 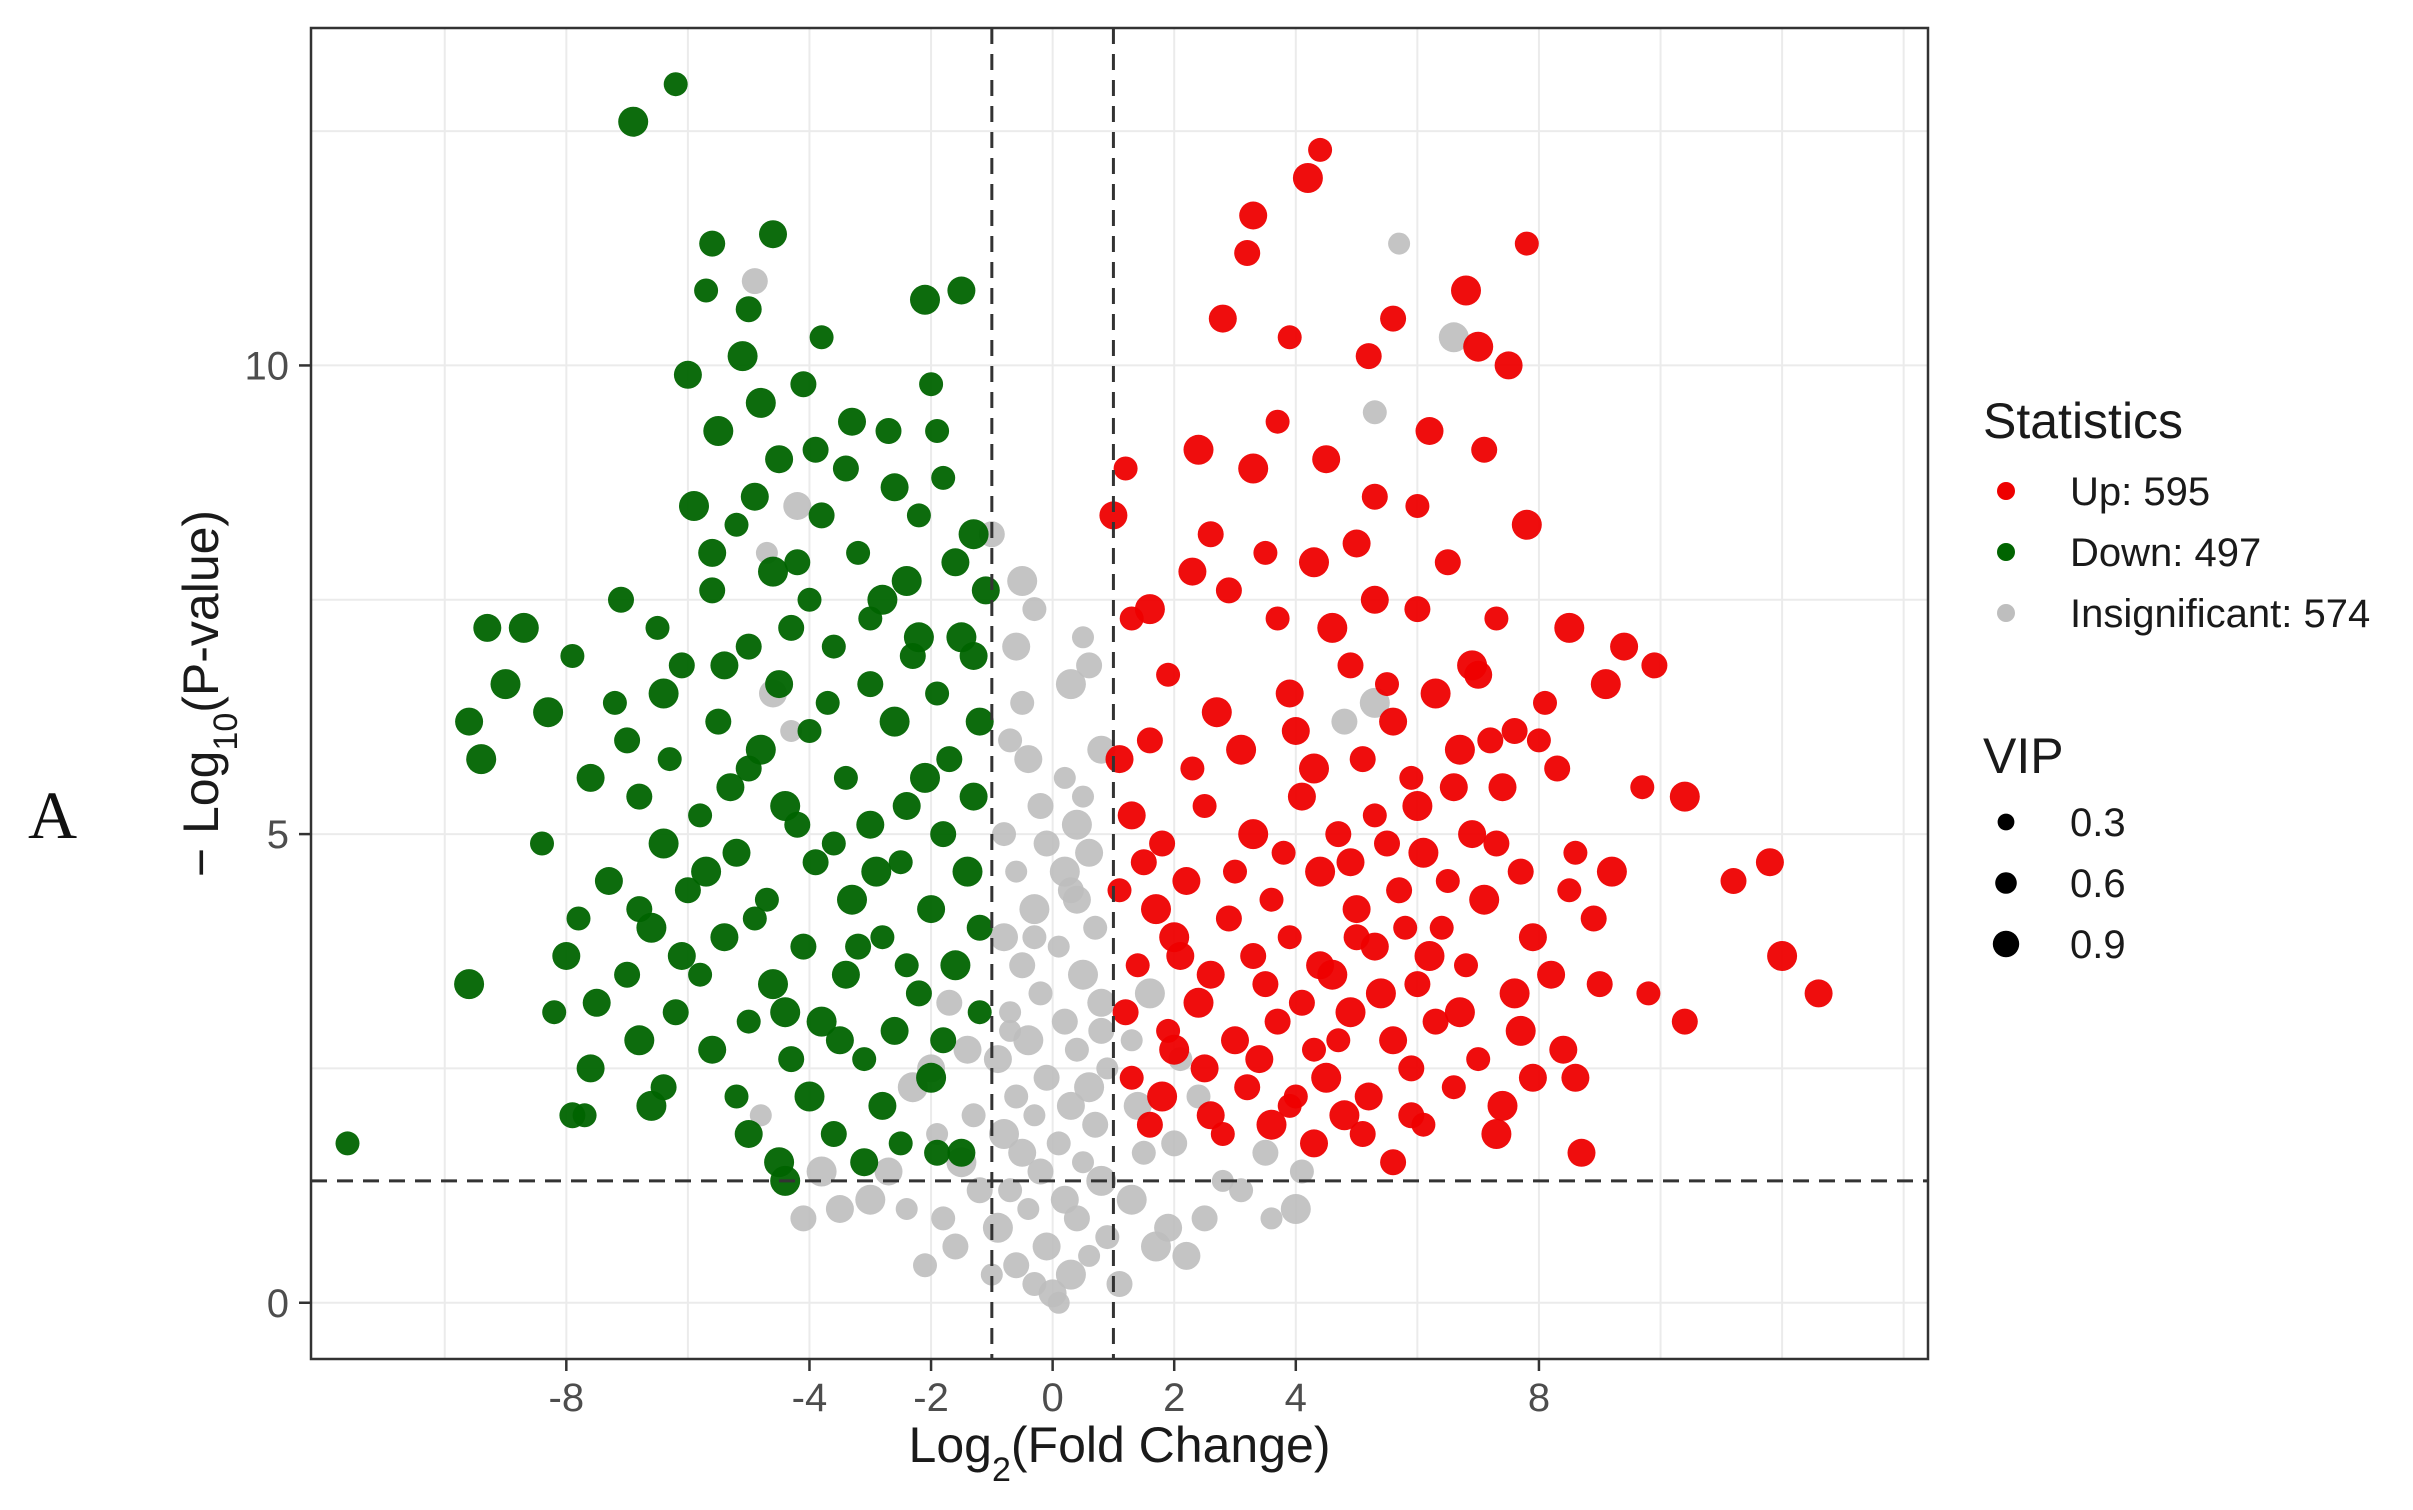 I want to click on legend-label-down: Down: 497, so click(x=2165, y=553).